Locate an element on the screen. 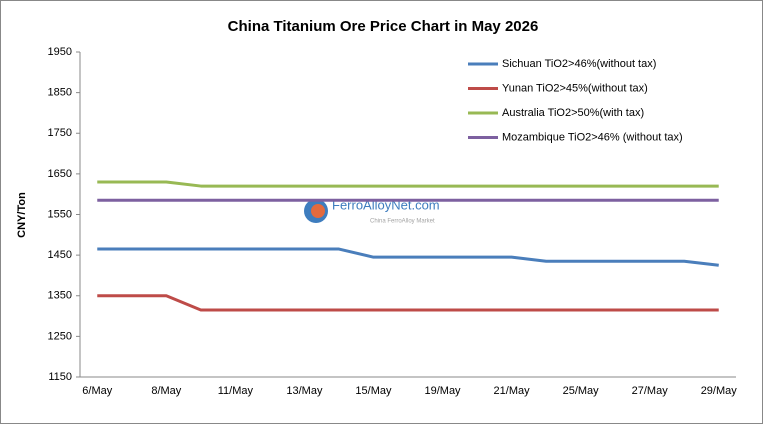  legend-label: Sichuan TiO2>46%(without tax) is located at coordinates (579, 64).